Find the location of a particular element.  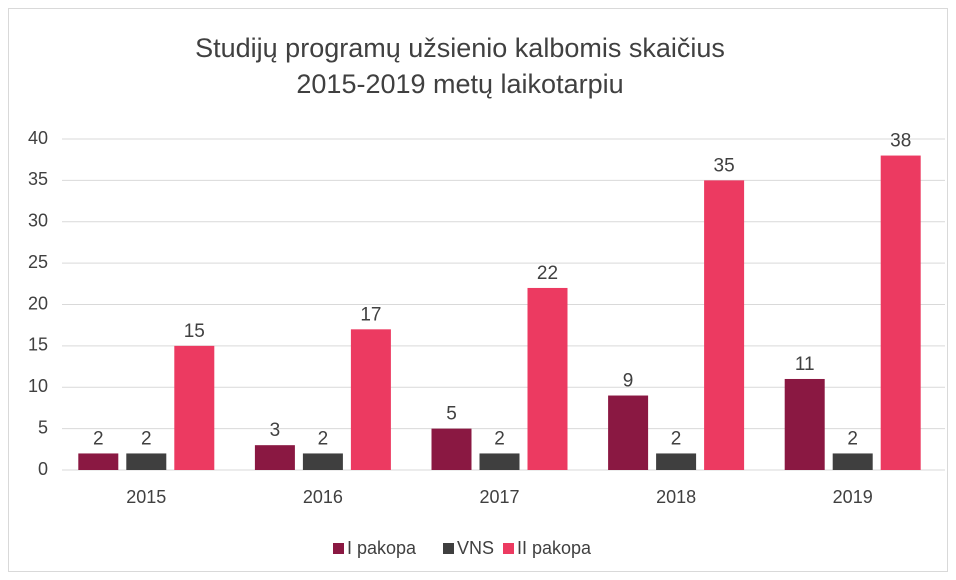

data-label: 35 is located at coordinates (724, 165).